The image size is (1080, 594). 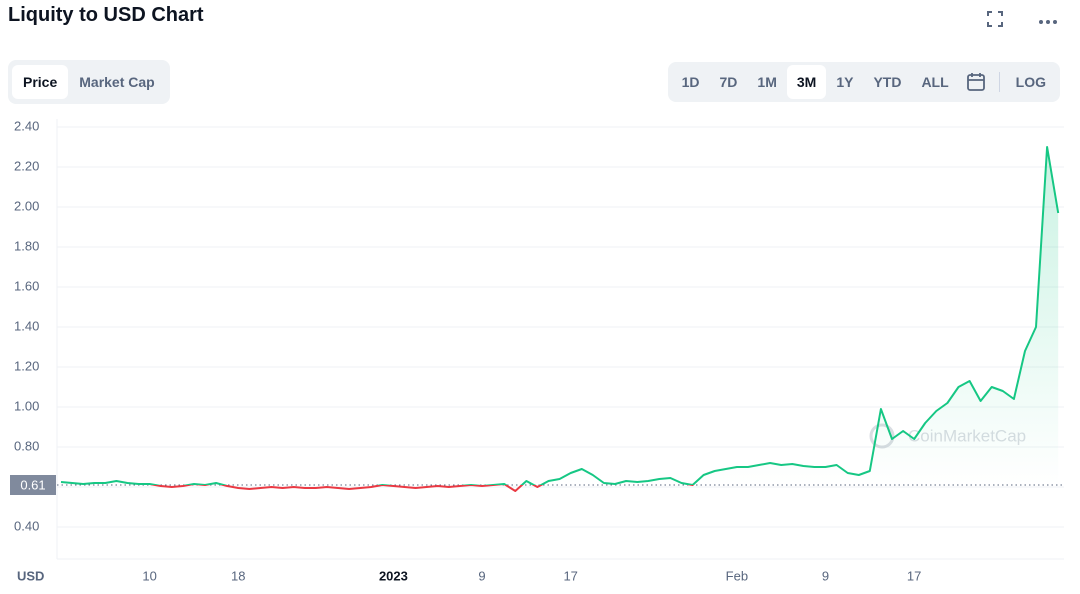 I want to click on more-icon, so click(x=1048, y=19).